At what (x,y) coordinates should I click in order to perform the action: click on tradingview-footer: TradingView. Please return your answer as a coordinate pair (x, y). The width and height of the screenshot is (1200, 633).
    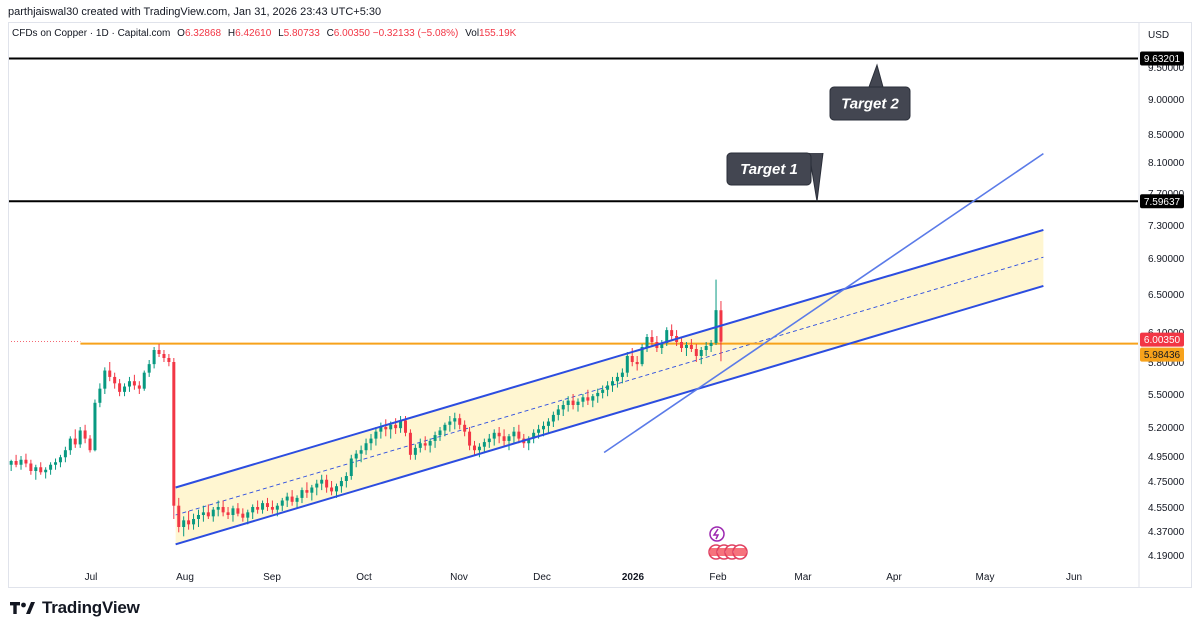
    Looking at the image, I should click on (75, 608).